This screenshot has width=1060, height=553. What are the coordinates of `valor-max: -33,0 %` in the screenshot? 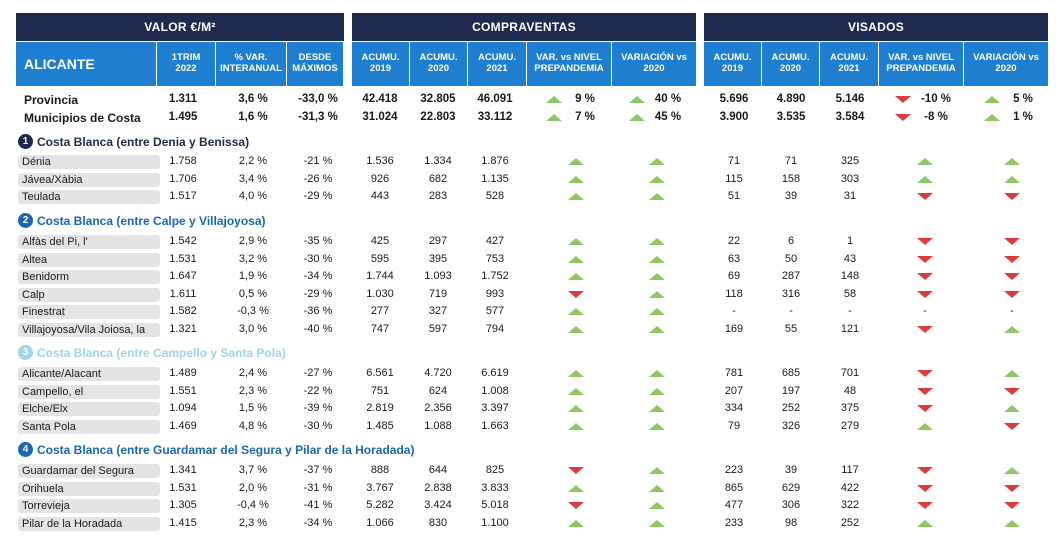 It's located at (318, 99).